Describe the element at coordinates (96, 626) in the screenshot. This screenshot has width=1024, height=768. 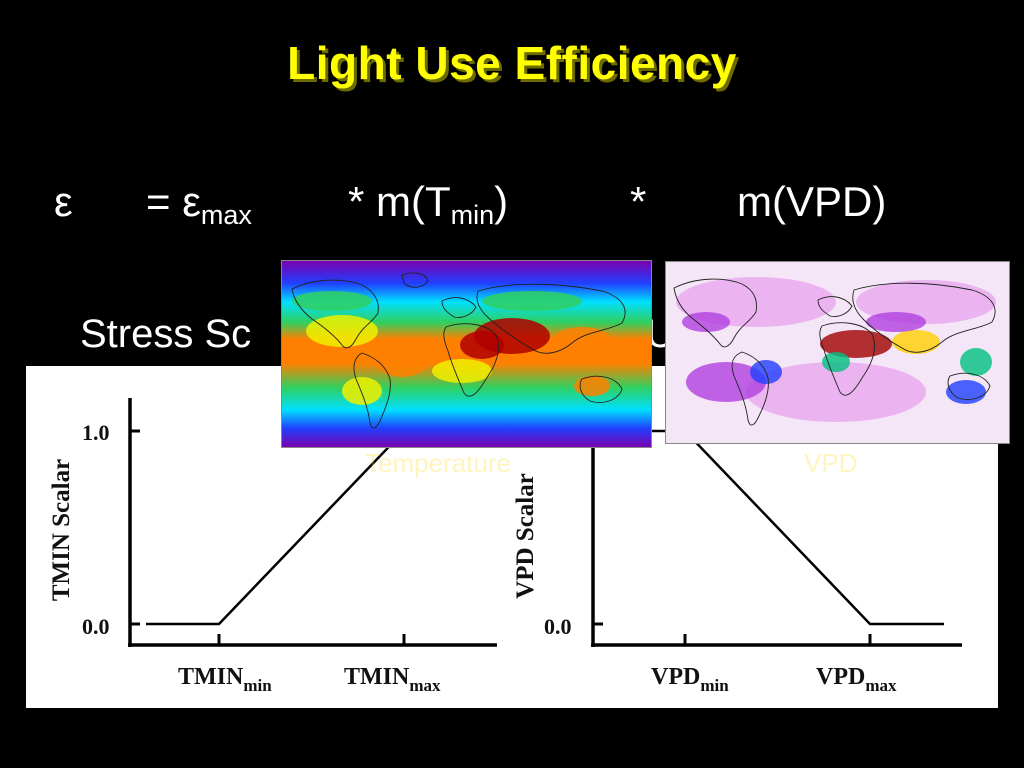
I see `tmin-y-tick-label-0: 0.0` at that location.